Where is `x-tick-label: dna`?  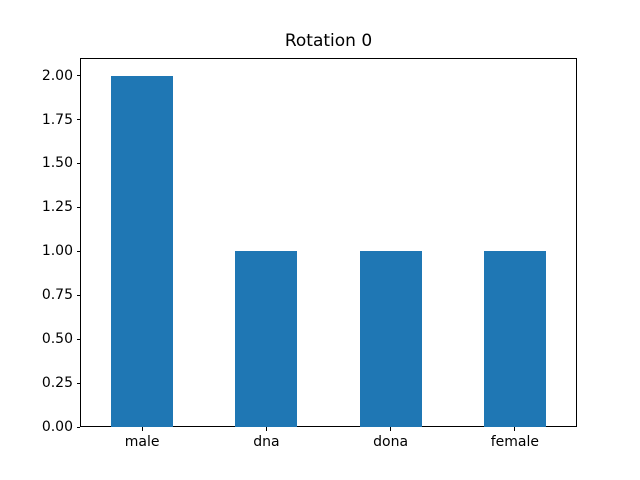 x-tick-label: dna is located at coordinates (266, 442).